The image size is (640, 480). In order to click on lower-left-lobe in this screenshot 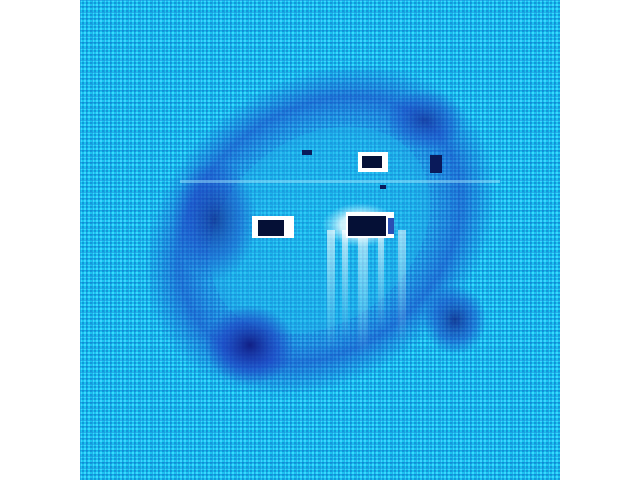, I will do `click(250, 345)`.